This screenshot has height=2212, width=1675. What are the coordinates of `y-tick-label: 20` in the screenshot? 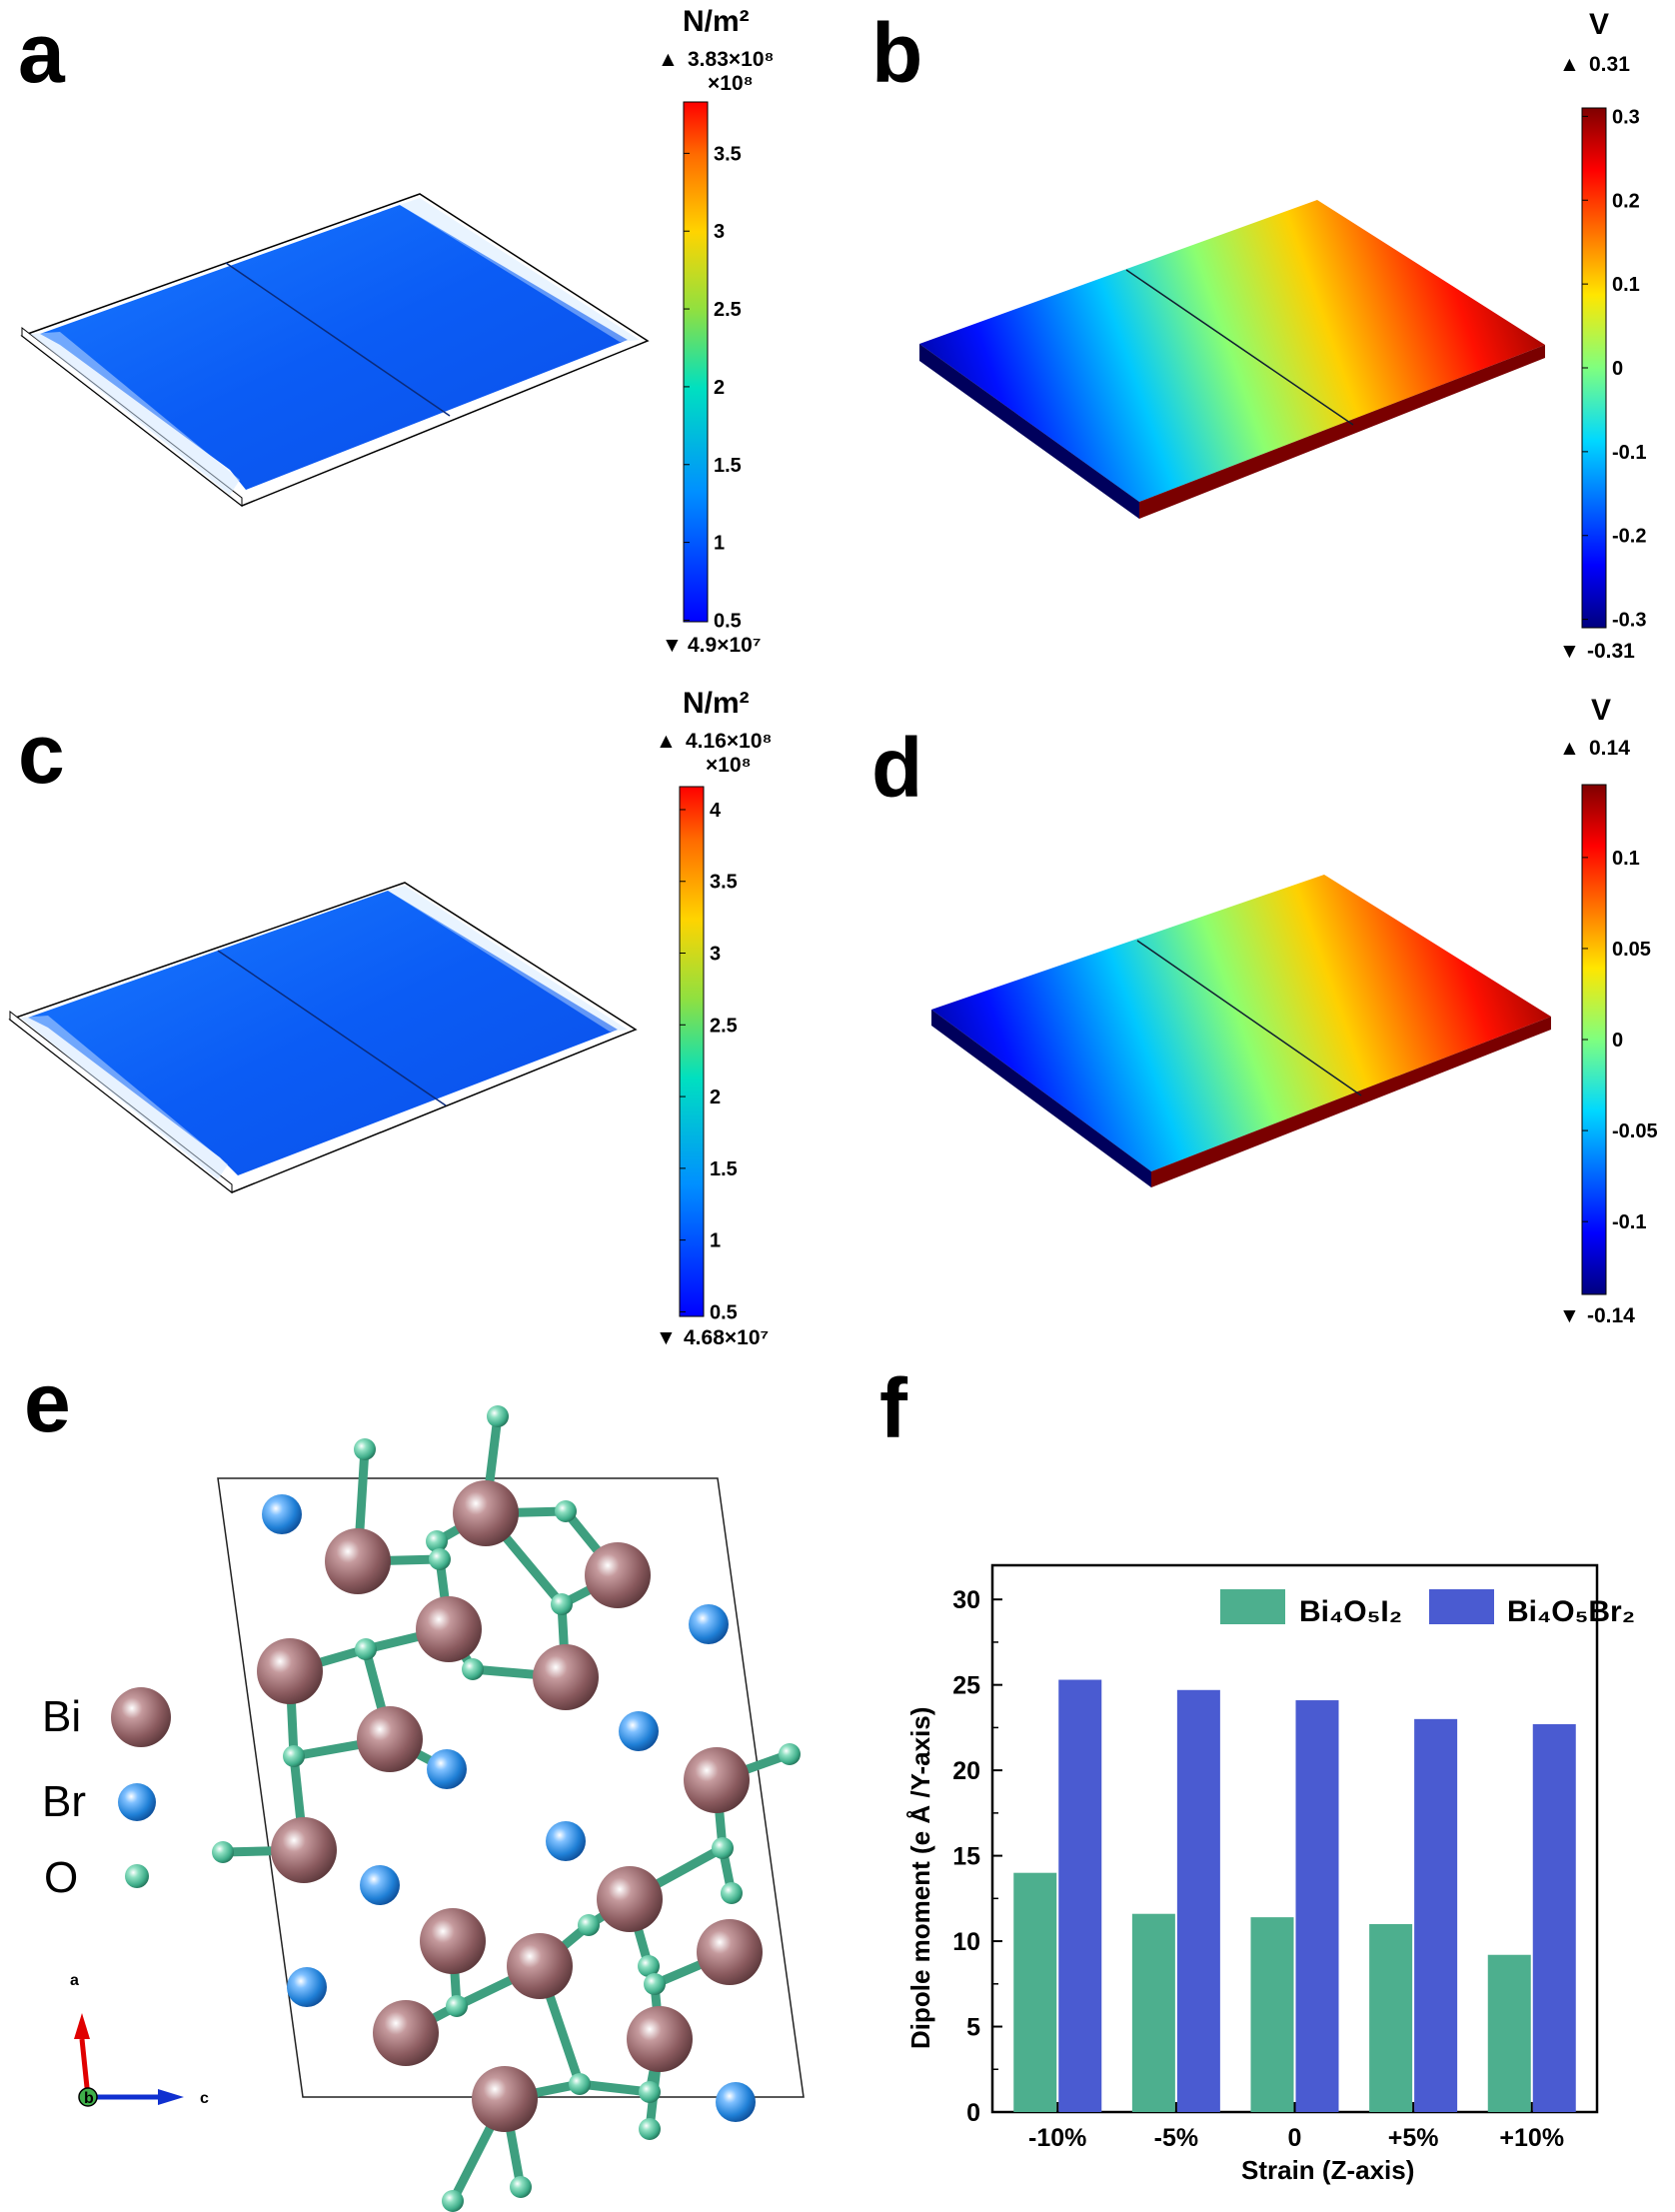 It's located at (966, 1771).